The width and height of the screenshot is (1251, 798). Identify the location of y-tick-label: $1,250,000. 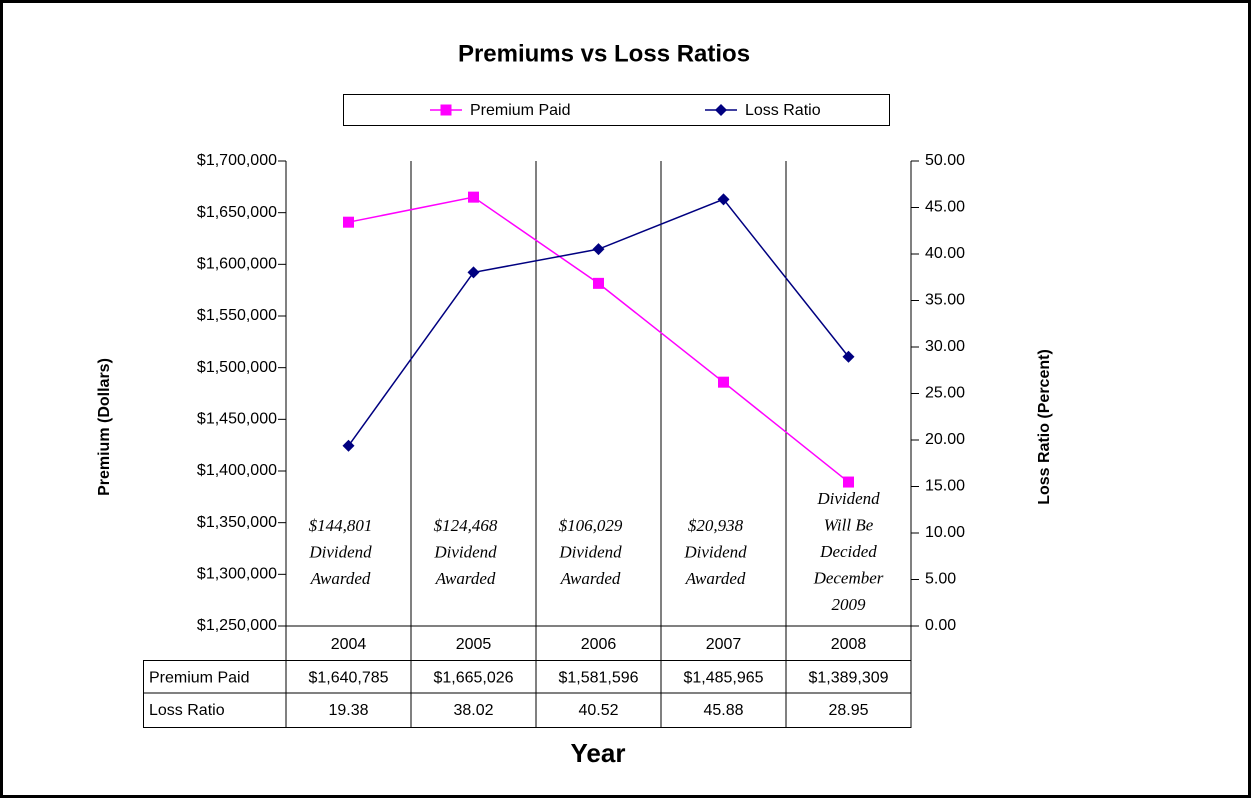
(237, 625).